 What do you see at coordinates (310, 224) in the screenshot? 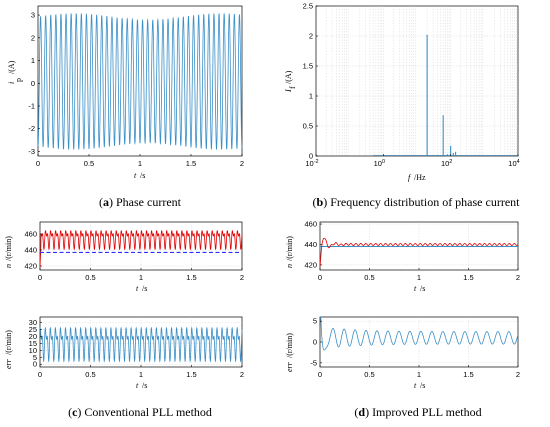
I see `y-tick-label: 460` at bounding box center [310, 224].